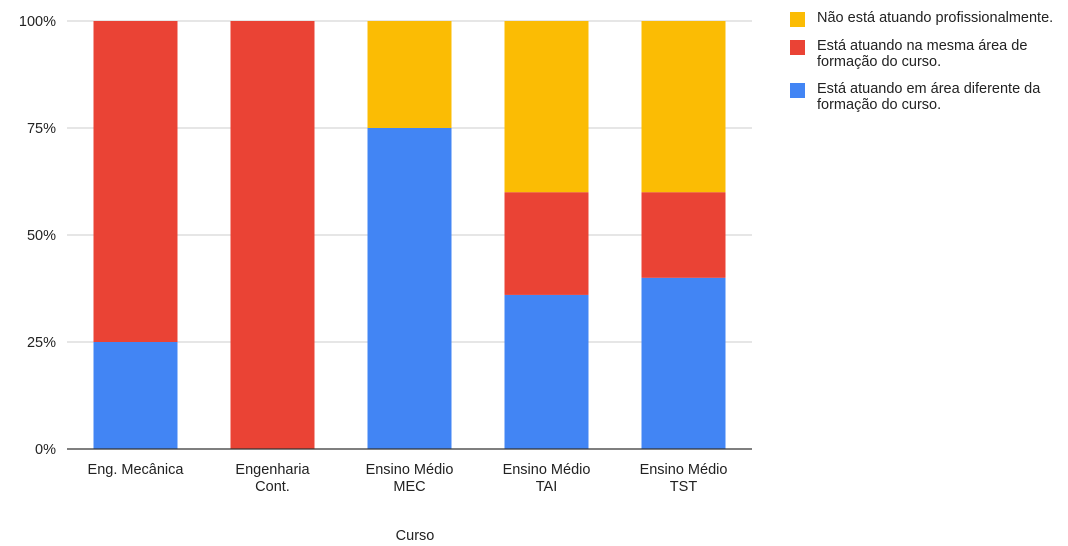 The width and height of the screenshot is (1068, 546). Describe the element at coordinates (37, 22) in the screenshot. I see `y-tick-label: 100%` at that location.